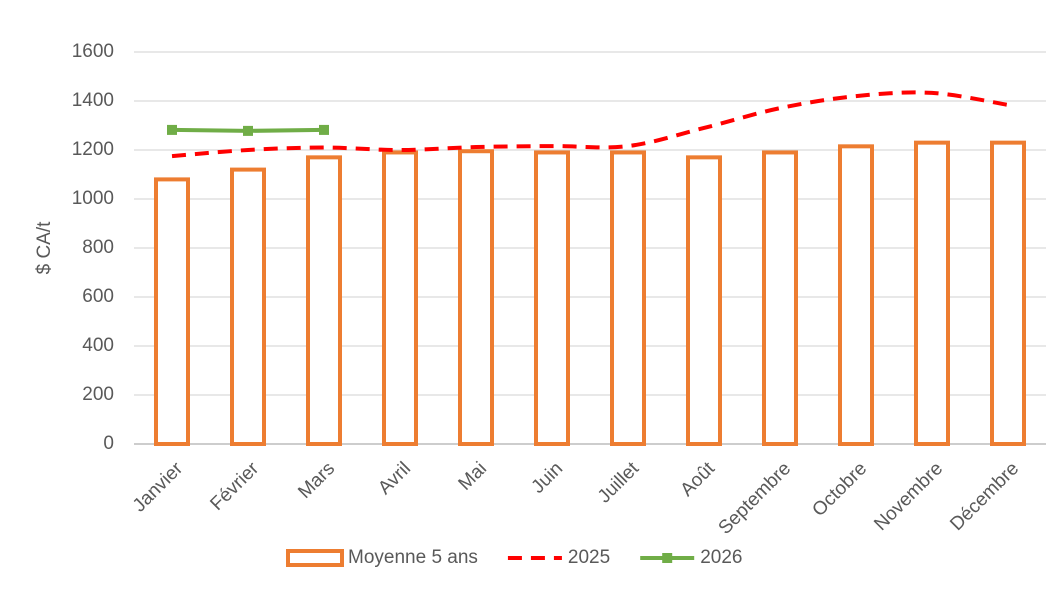 The width and height of the screenshot is (1064, 591). I want to click on x-tick-label: Février, so click(234, 486).